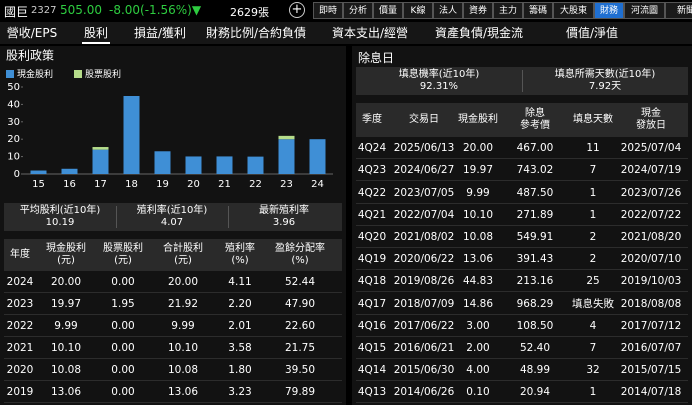 This screenshot has height=405, width=692. Describe the element at coordinates (479, 33) in the screenshot. I see `tab: 資產負債/現金流` at that location.